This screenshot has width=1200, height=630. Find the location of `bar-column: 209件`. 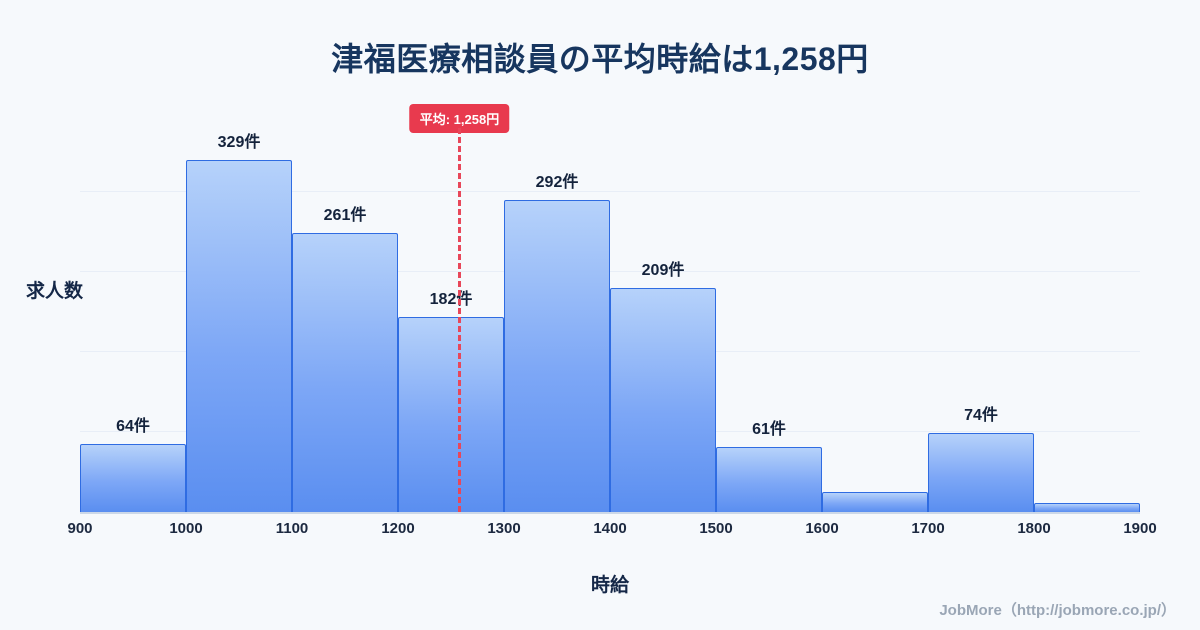

bar-column: 209件 is located at coordinates (663, 311).